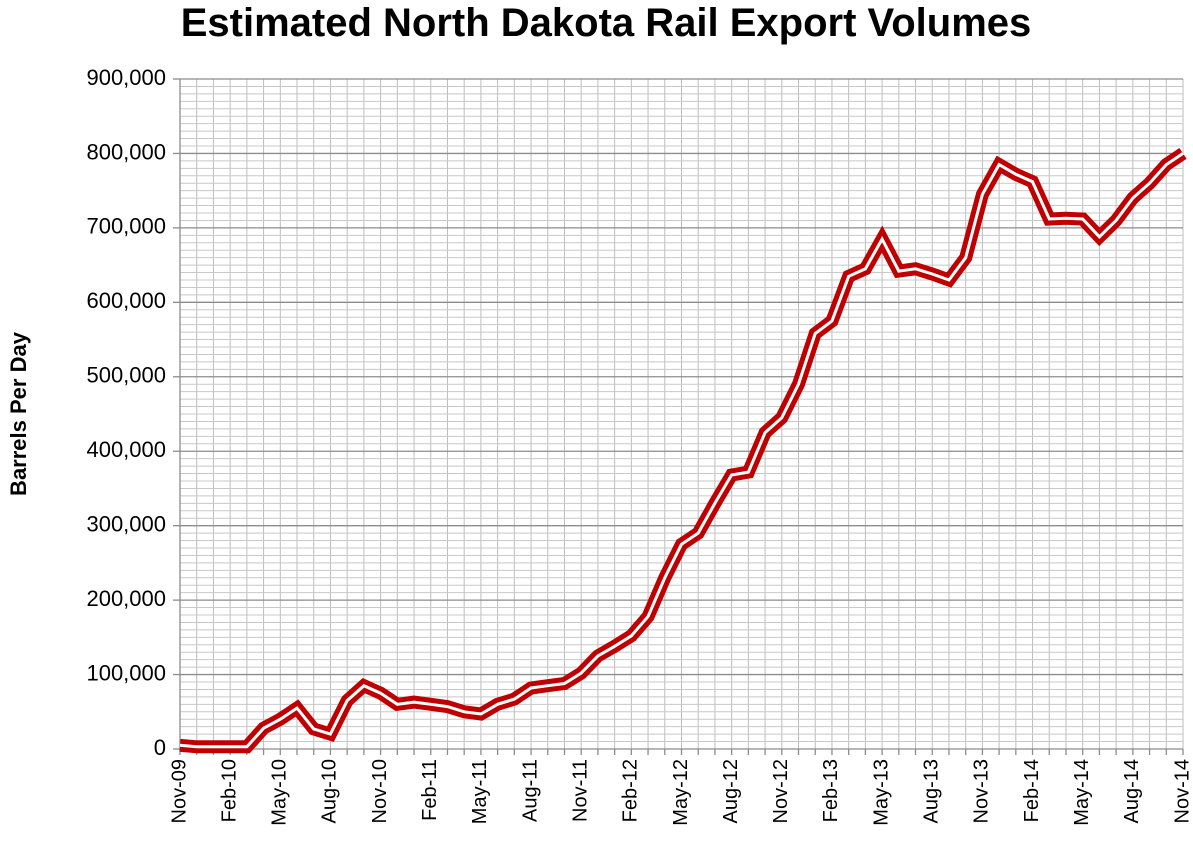  What do you see at coordinates (1182, 791) in the screenshot?
I see `x-tick-label: Nov-14` at bounding box center [1182, 791].